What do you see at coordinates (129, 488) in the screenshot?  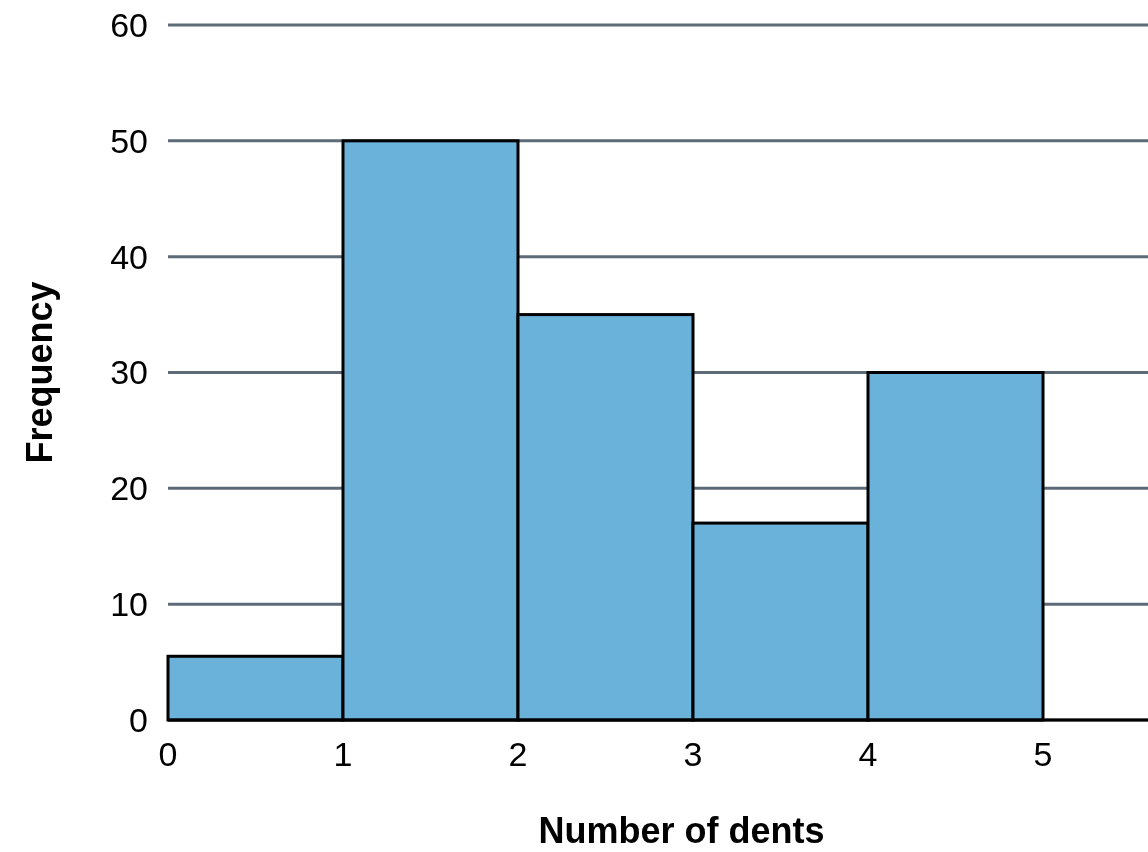 I see `y-tick-label: 20` at bounding box center [129, 488].